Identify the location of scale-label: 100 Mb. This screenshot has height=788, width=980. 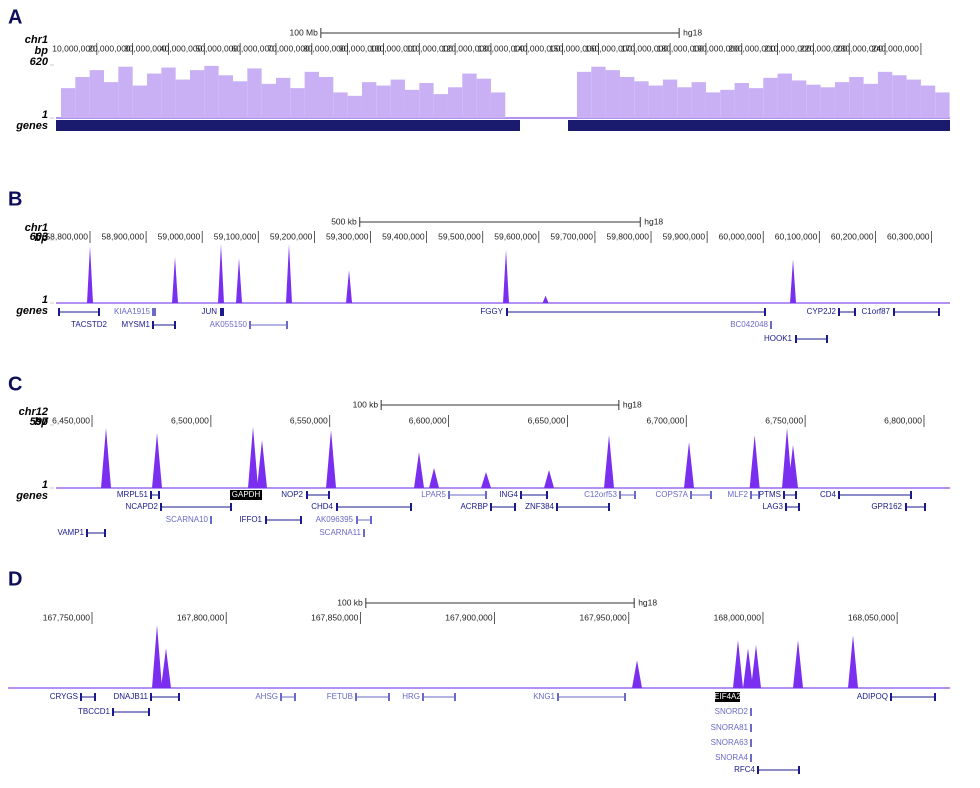
(303, 32).